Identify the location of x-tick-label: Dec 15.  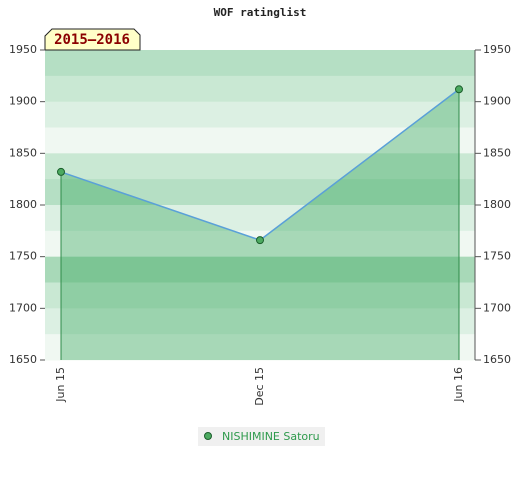
(259, 386).